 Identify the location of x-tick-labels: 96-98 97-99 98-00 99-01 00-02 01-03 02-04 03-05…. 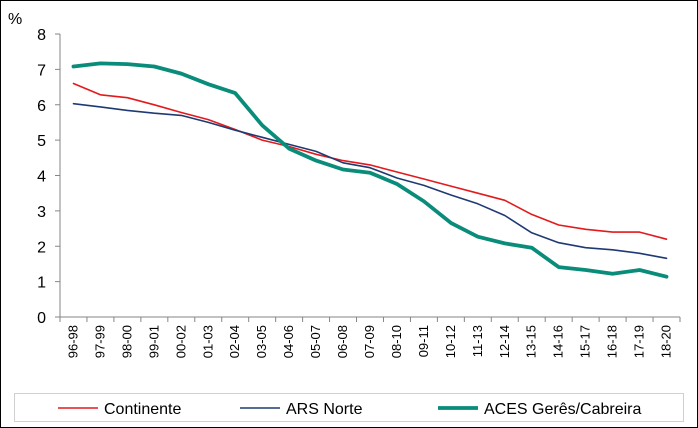
(369, 341).